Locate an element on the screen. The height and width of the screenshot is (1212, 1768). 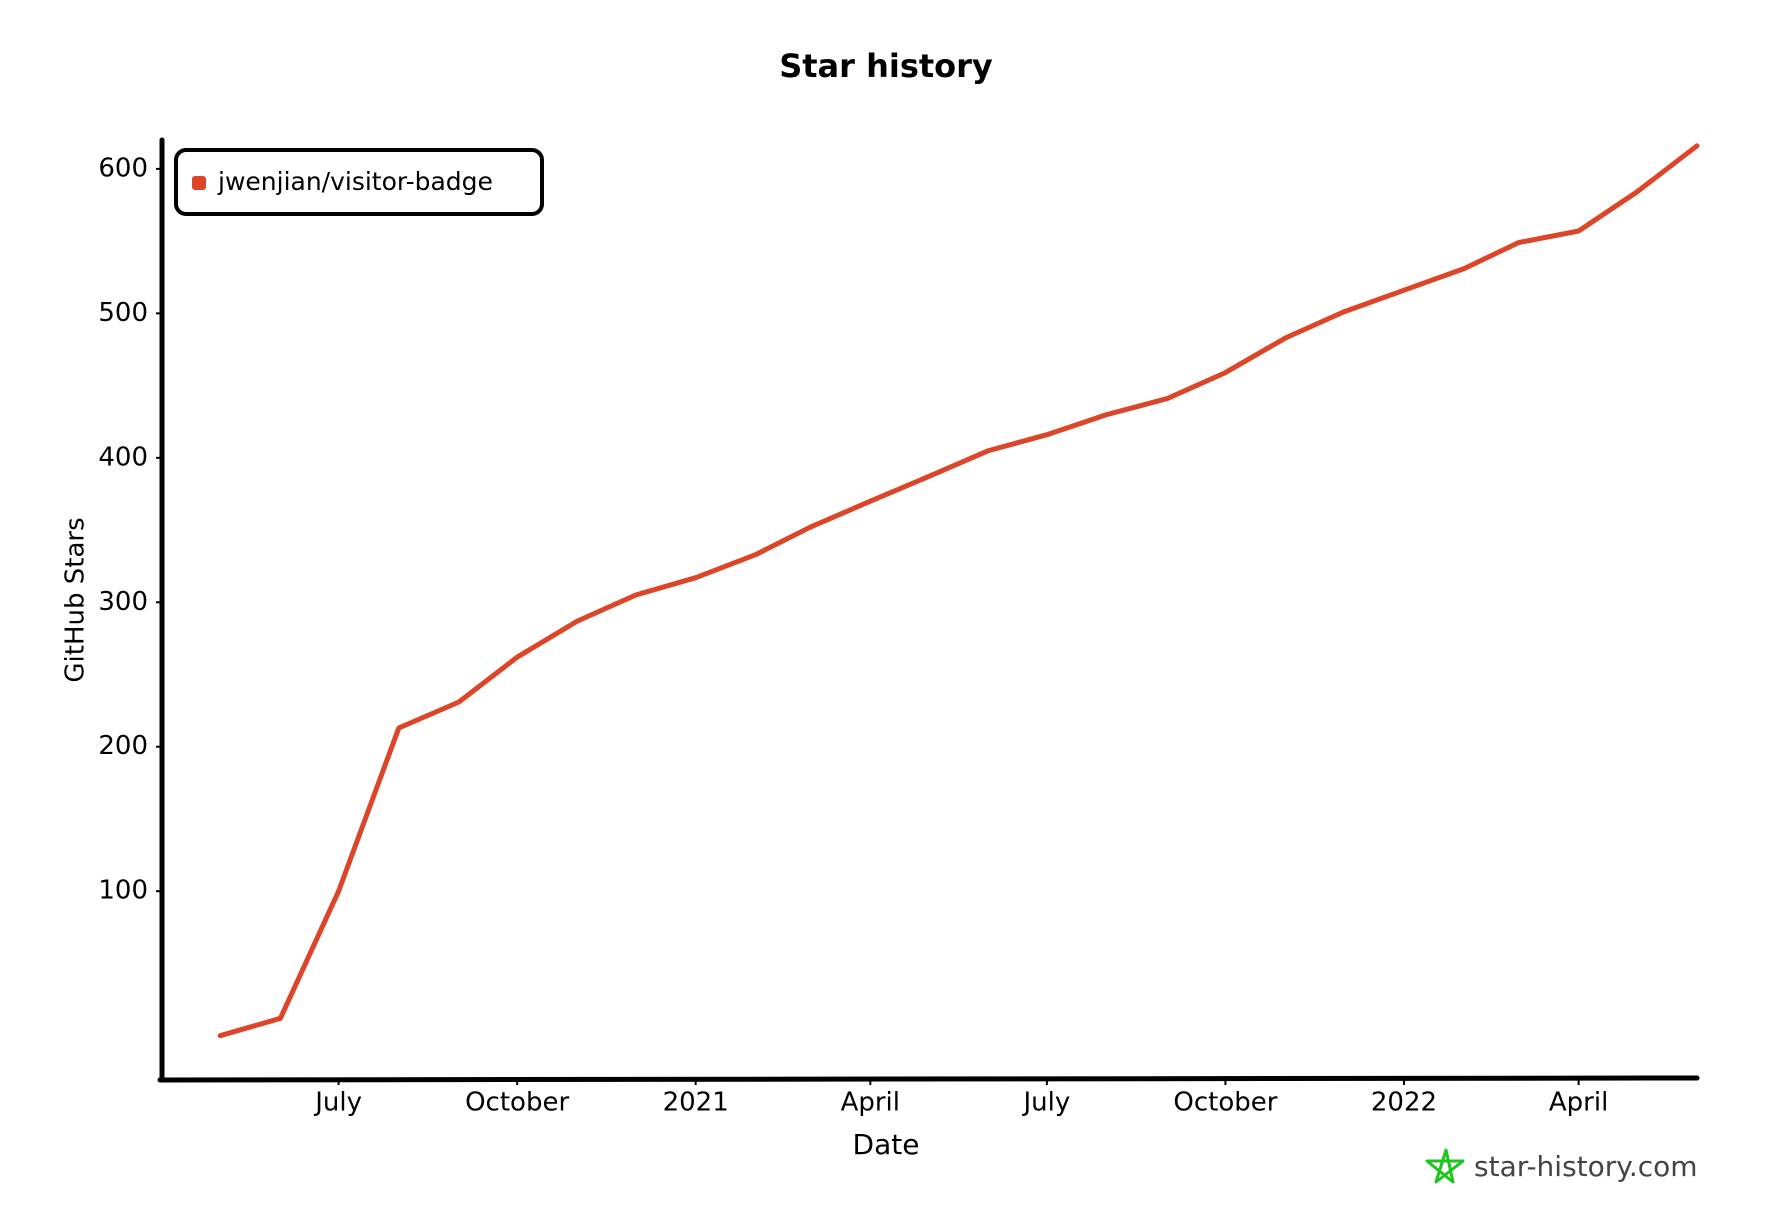
x-axis is located at coordinates (928, 1079).